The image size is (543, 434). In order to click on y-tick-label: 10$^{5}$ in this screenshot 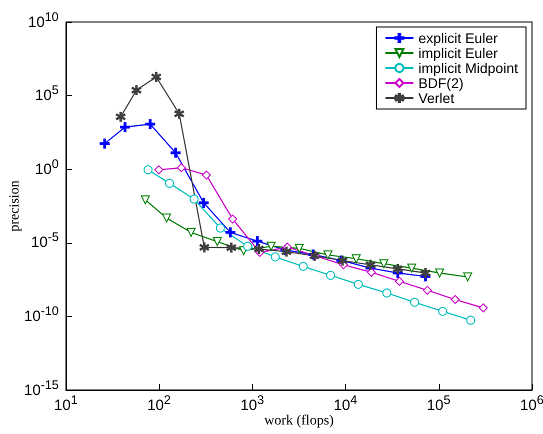, I will do `click(47, 93)`.